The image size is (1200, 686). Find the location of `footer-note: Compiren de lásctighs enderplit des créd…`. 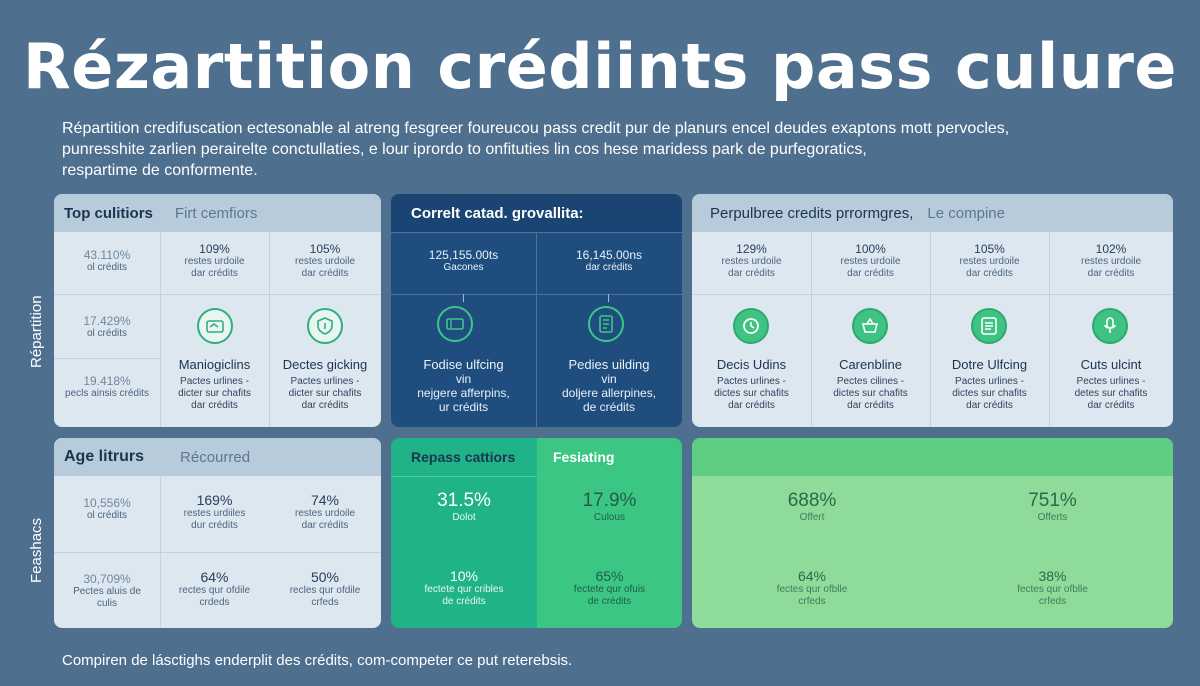

footer-note: Compiren de lásctighs enderplit des créd… is located at coordinates (317, 660).